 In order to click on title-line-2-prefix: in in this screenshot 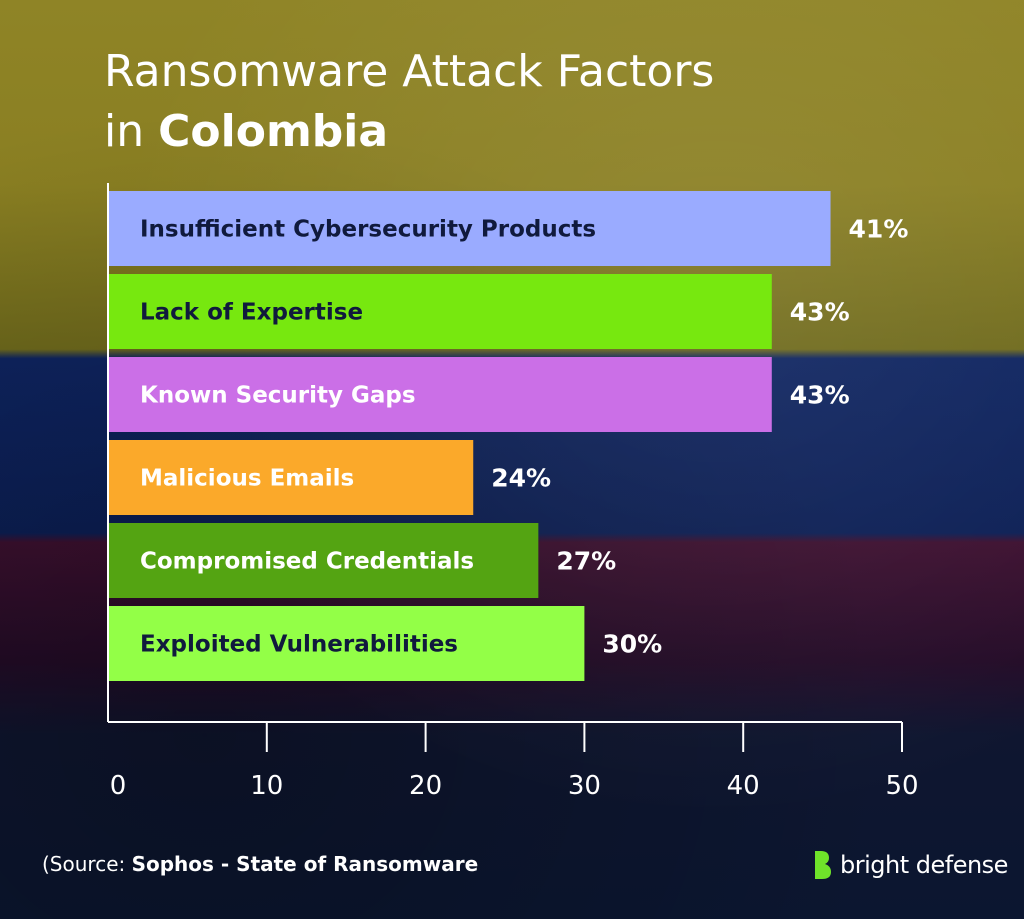, I will do `click(131, 131)`.